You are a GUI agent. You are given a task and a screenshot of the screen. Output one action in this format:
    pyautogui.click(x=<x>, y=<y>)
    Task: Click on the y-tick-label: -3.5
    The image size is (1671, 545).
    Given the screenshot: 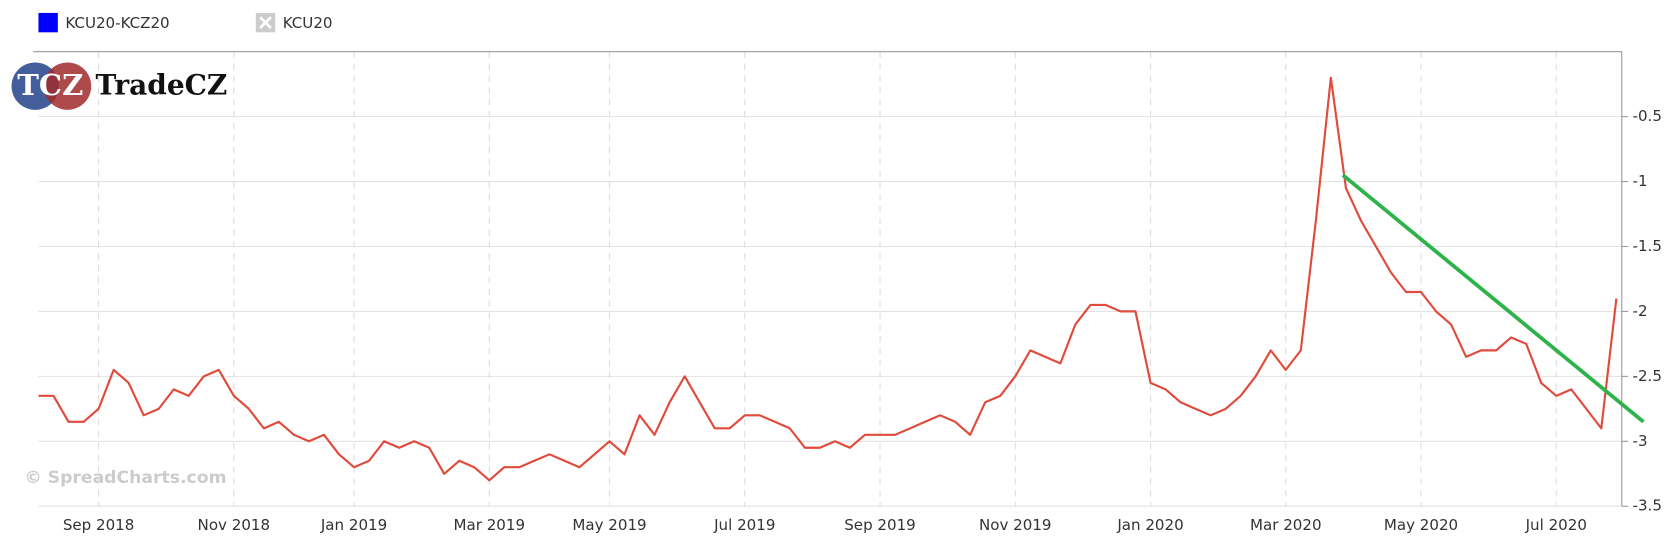 What is the action you would take?
    pyautogui.click(x=1647, y=506)
    